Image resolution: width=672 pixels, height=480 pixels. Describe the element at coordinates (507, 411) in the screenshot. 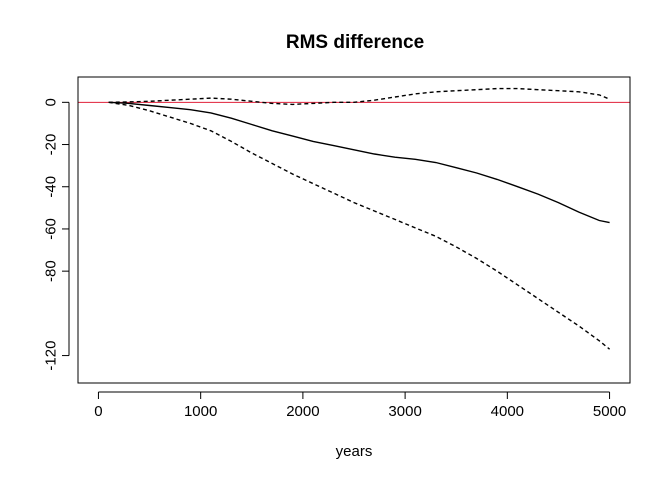

I see `x-tick-label: 4000` at that location.